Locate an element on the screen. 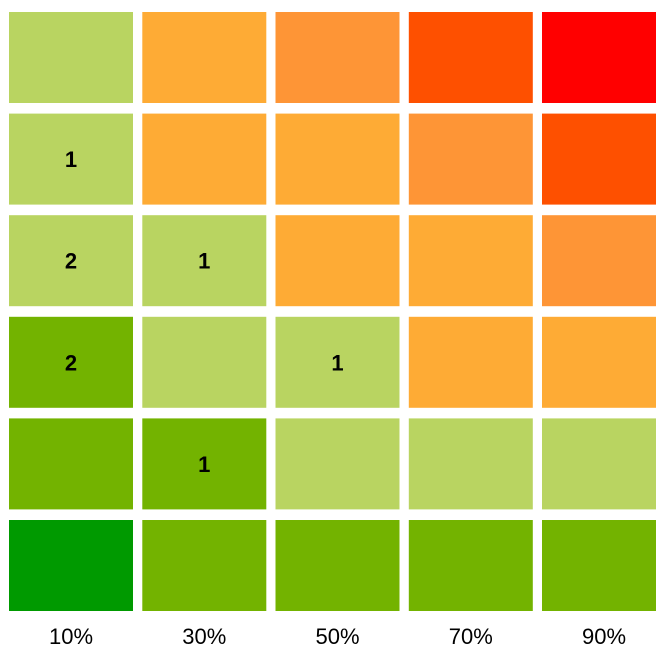 The image size is (656, 650). heatmap-cell-r3-c1 is located at coordinates (71, 261).